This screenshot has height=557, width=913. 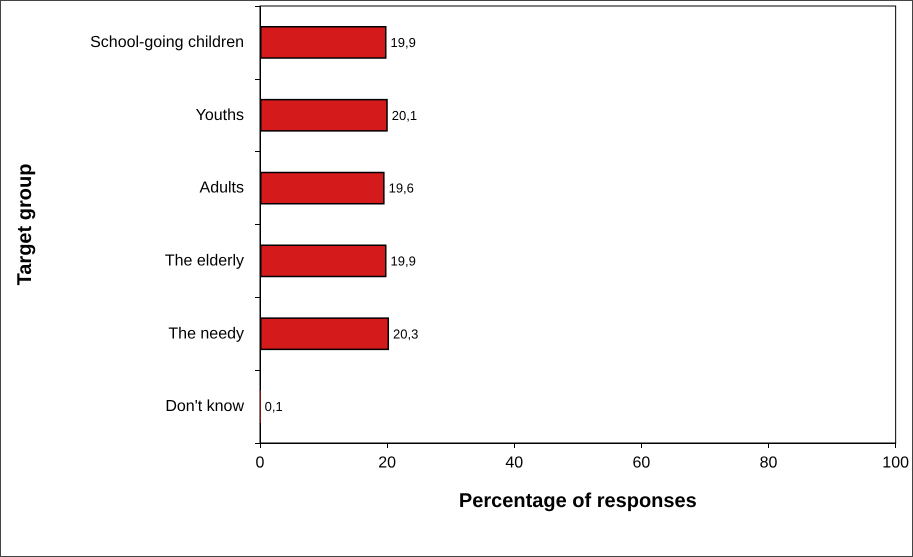 What do you see at coordinates (577, 501) in the screenshot?
I see `x-axis-title: Percentage of responses` at bounding box center [577, 501].